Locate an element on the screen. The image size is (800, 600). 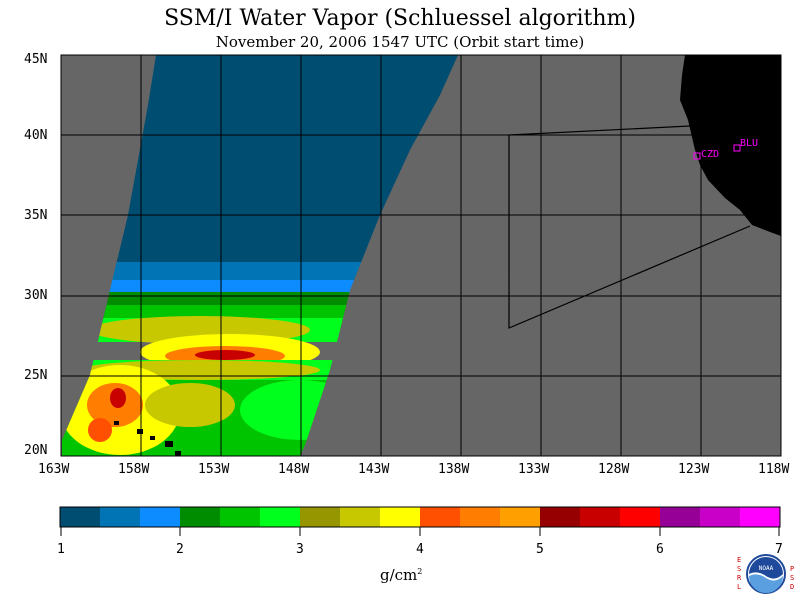
colorbar-label: 7 is located at coordinates (779, 549).